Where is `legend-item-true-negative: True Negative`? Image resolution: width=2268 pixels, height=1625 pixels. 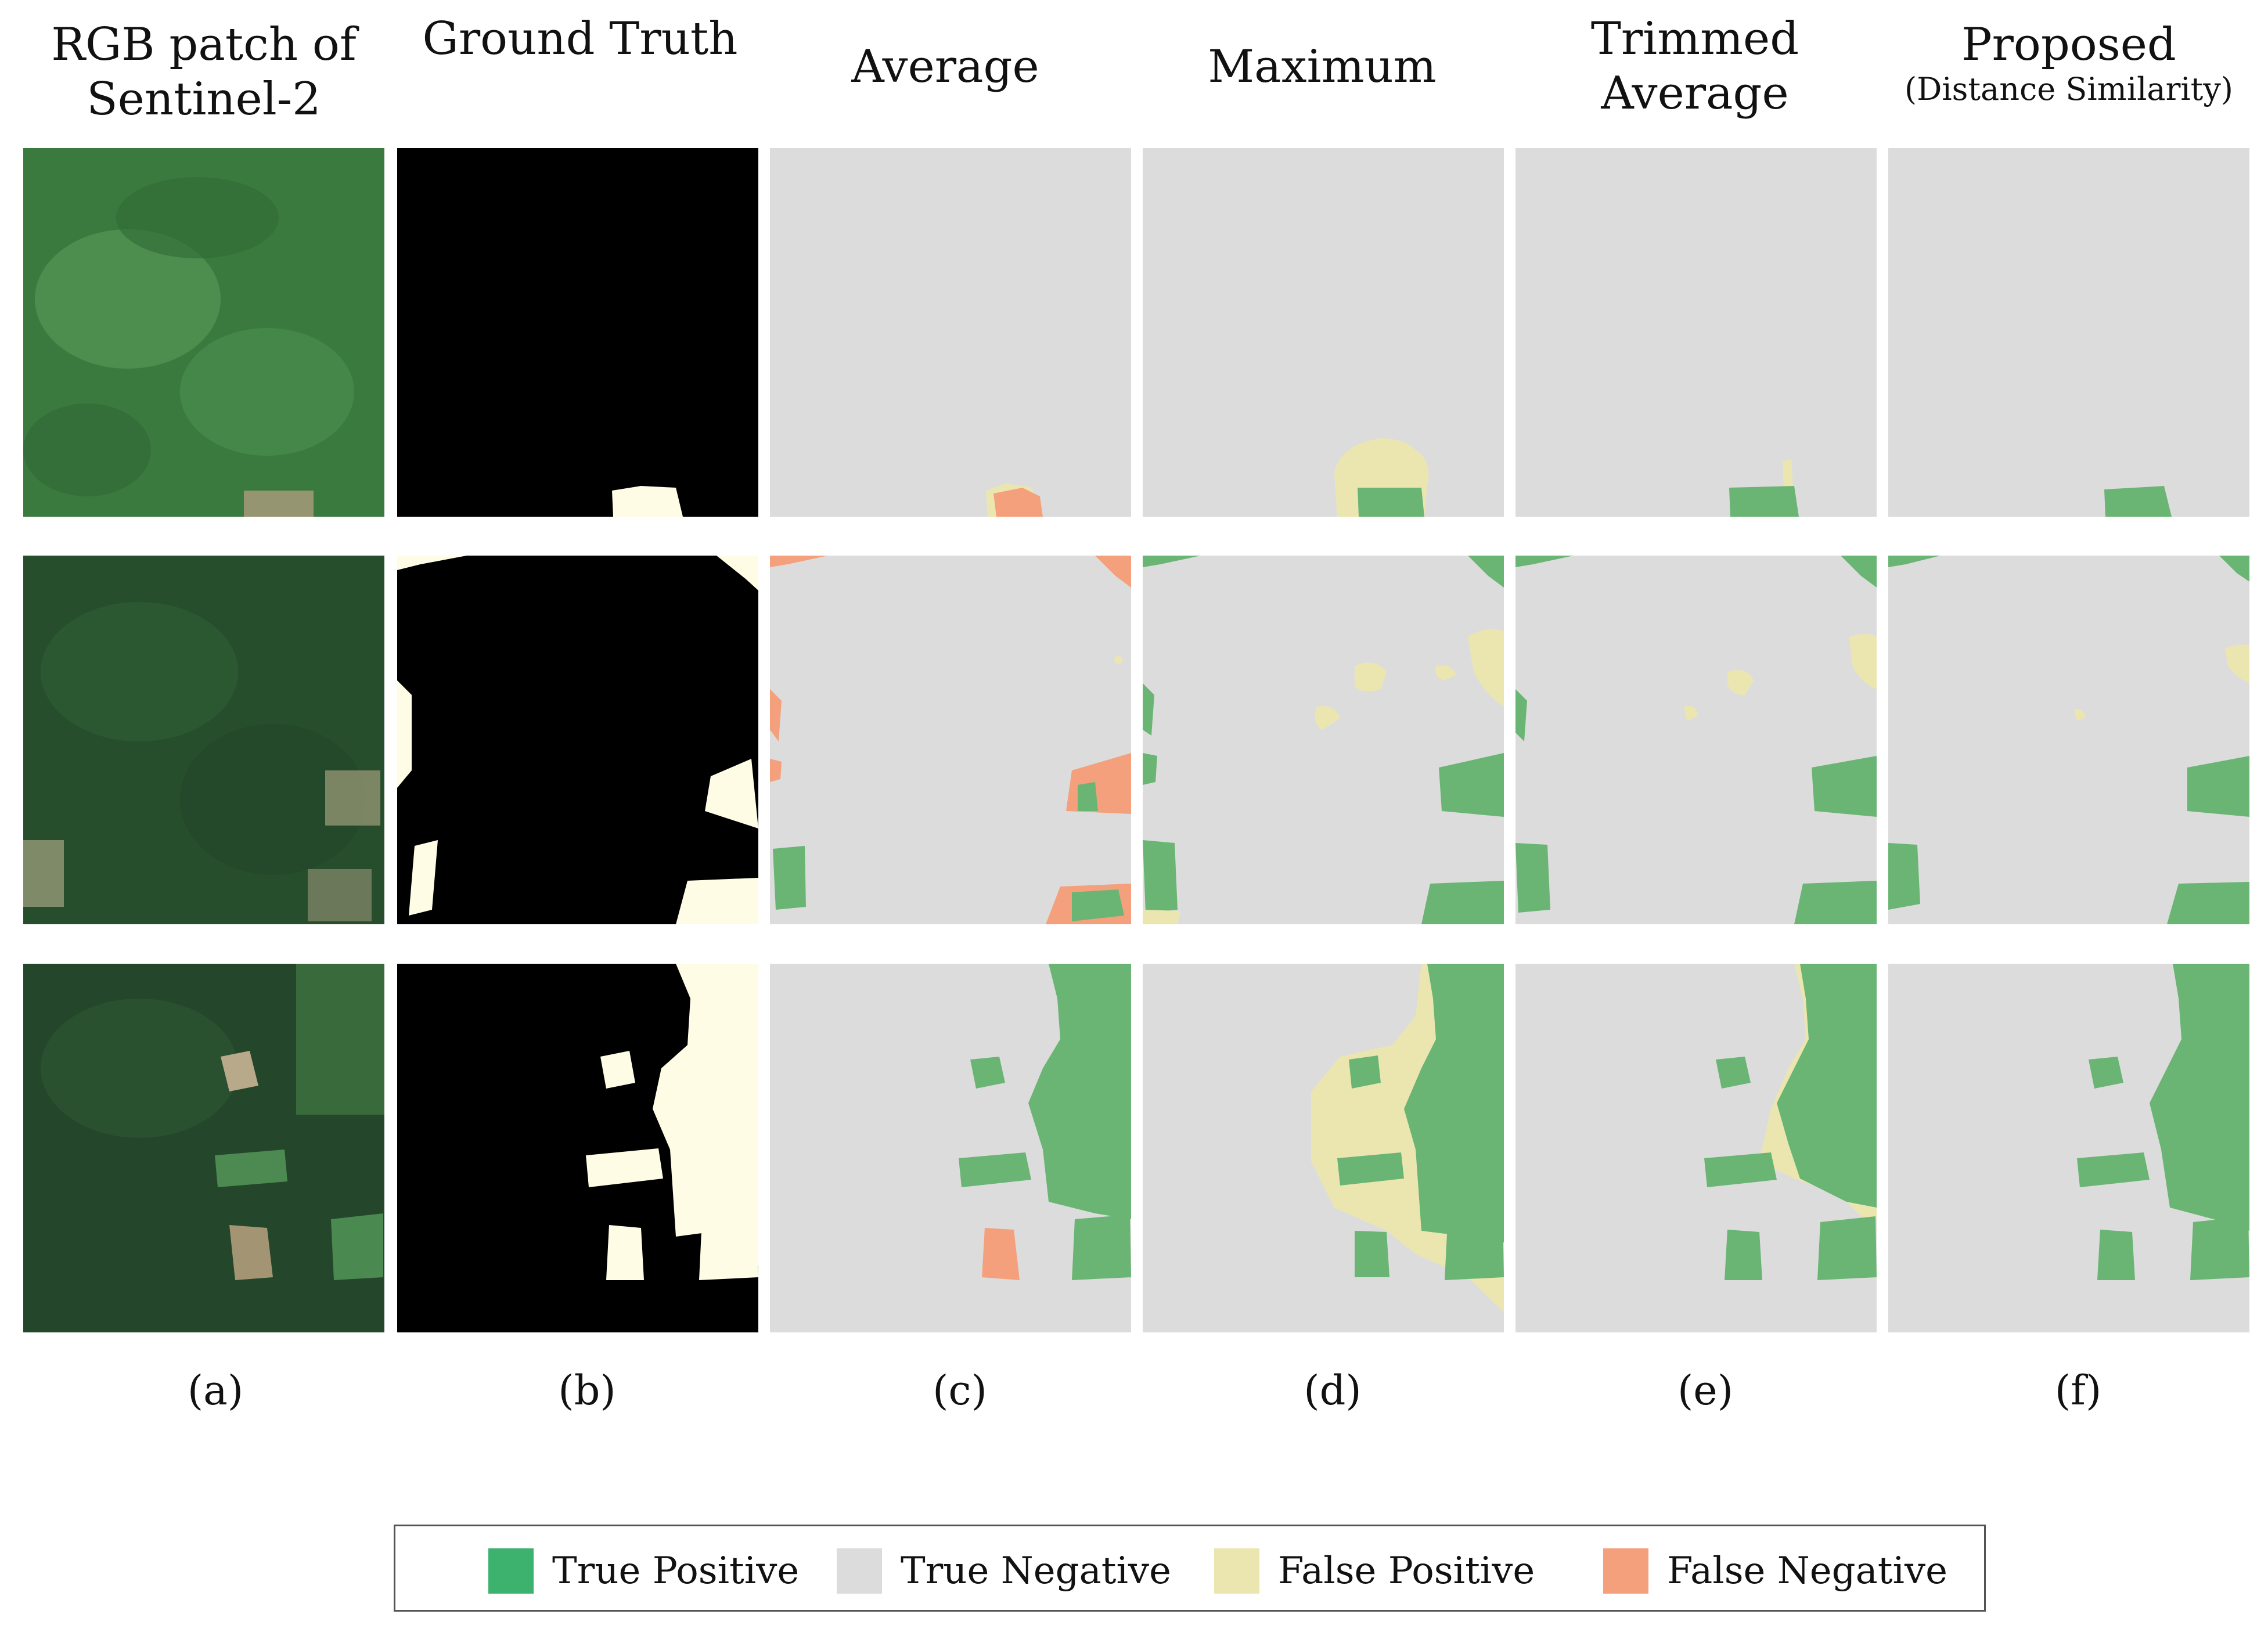 legend-item-true-negative: True Negative is located at coordinates (1004, 1571).